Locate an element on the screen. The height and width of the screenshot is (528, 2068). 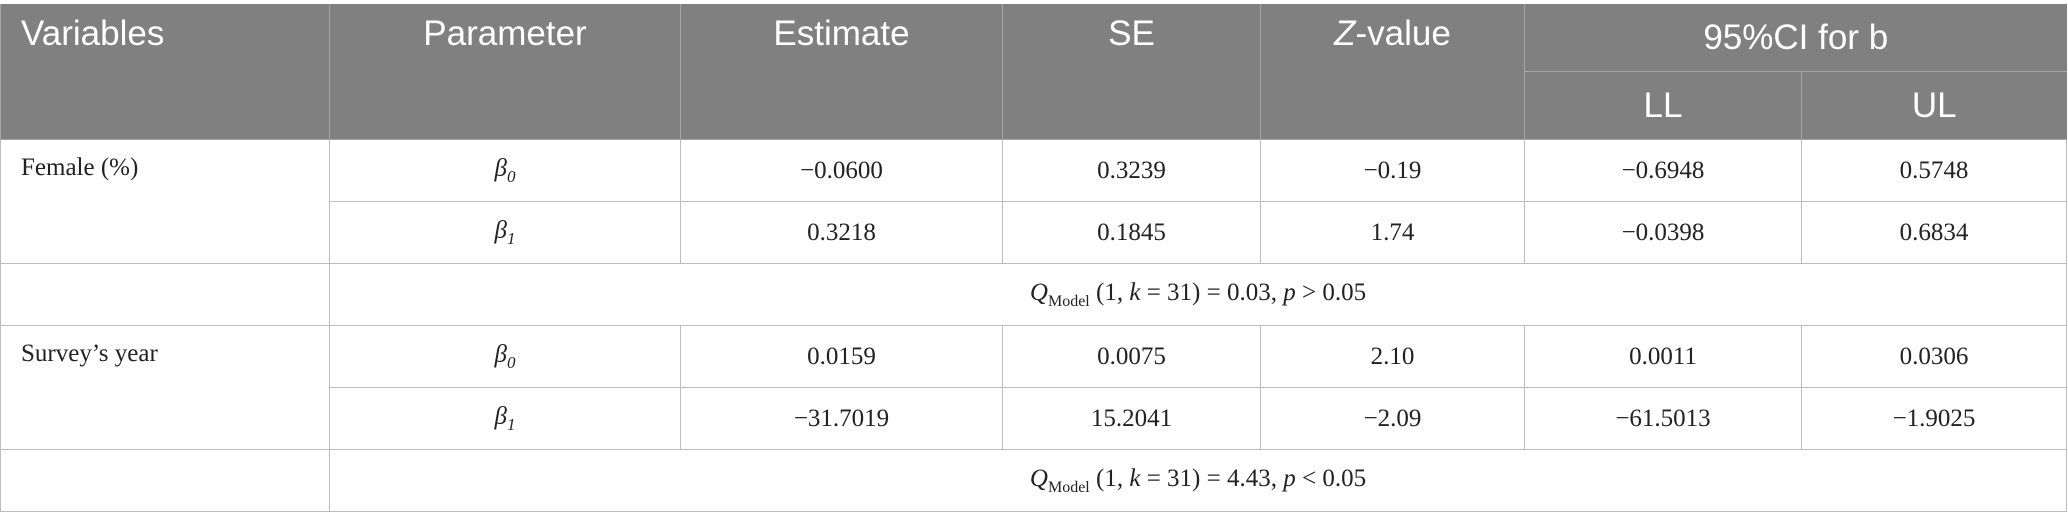
ll-cell: −61.5013 is located at coordinates (1663, 418).